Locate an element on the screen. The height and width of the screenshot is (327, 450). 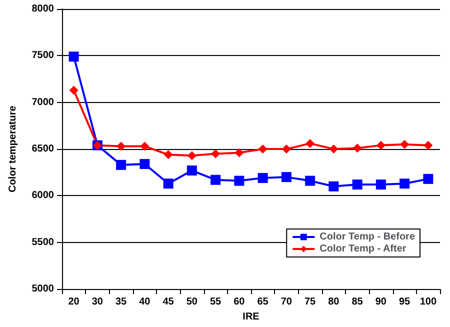
x-tick-label: 35 is located at coordinates (122, 302).